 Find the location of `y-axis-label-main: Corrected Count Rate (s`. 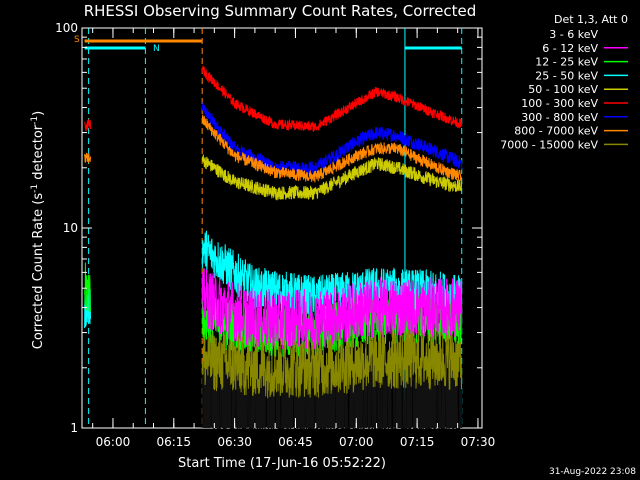

y-axis-label-main: Corrected Count Rate (s is located at coordinates (38, 271).